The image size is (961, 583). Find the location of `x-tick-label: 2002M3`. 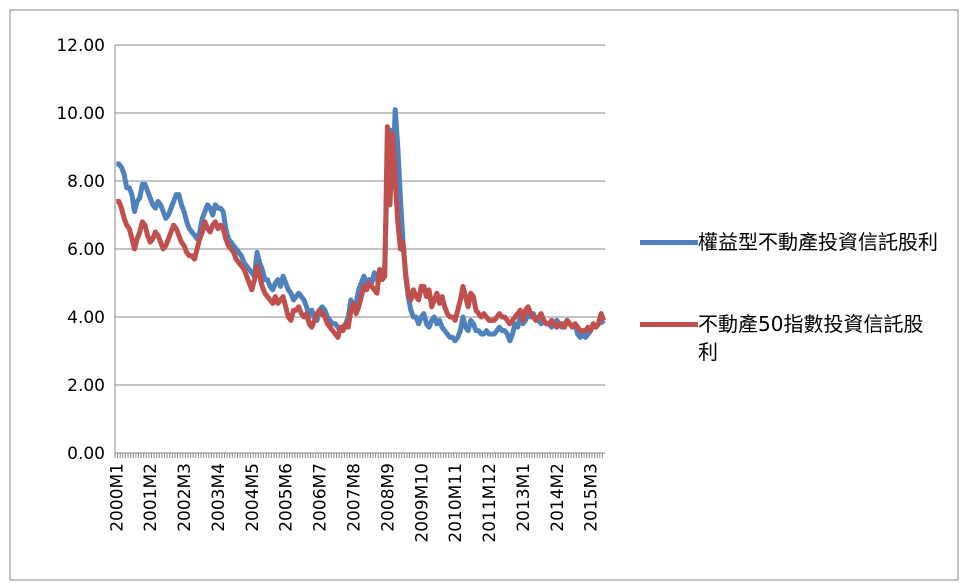

x-tick-label: 2002M3 is located at coordinates (185, 497).